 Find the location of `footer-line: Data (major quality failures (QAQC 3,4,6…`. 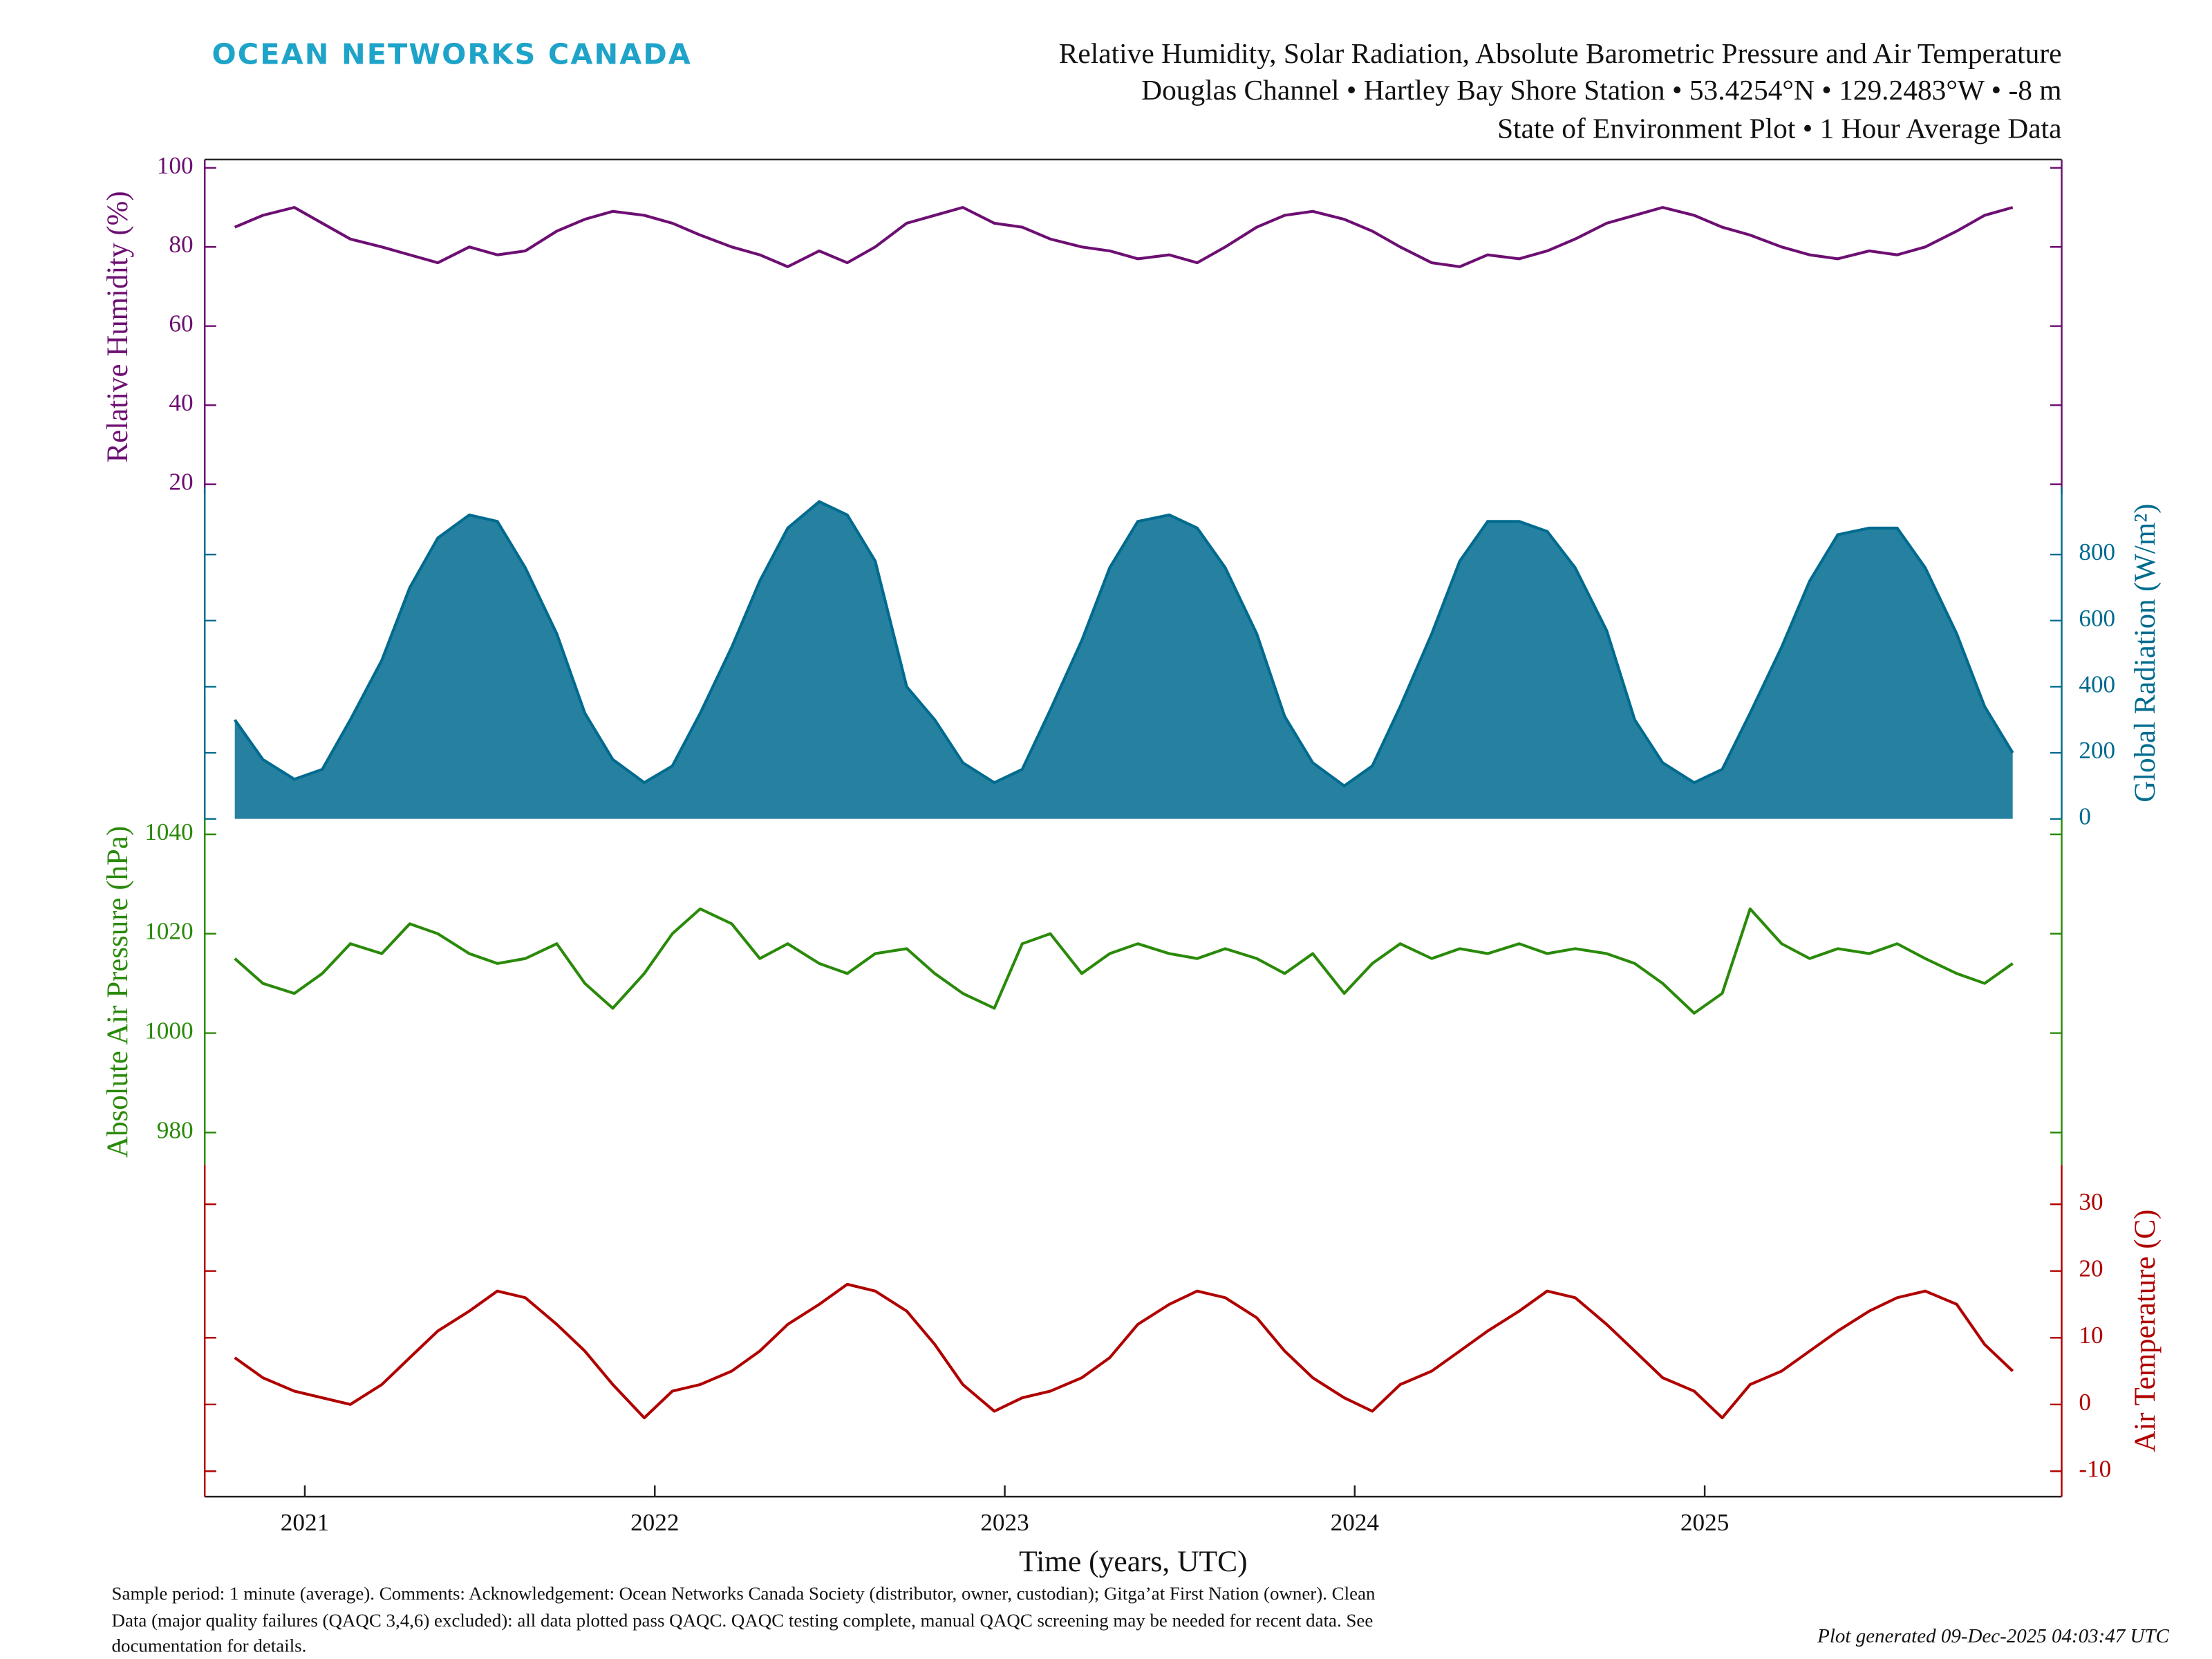

footer-line: Data (major quality failures (QAQC 3,4,6… is located at coordinates (743, 1620).